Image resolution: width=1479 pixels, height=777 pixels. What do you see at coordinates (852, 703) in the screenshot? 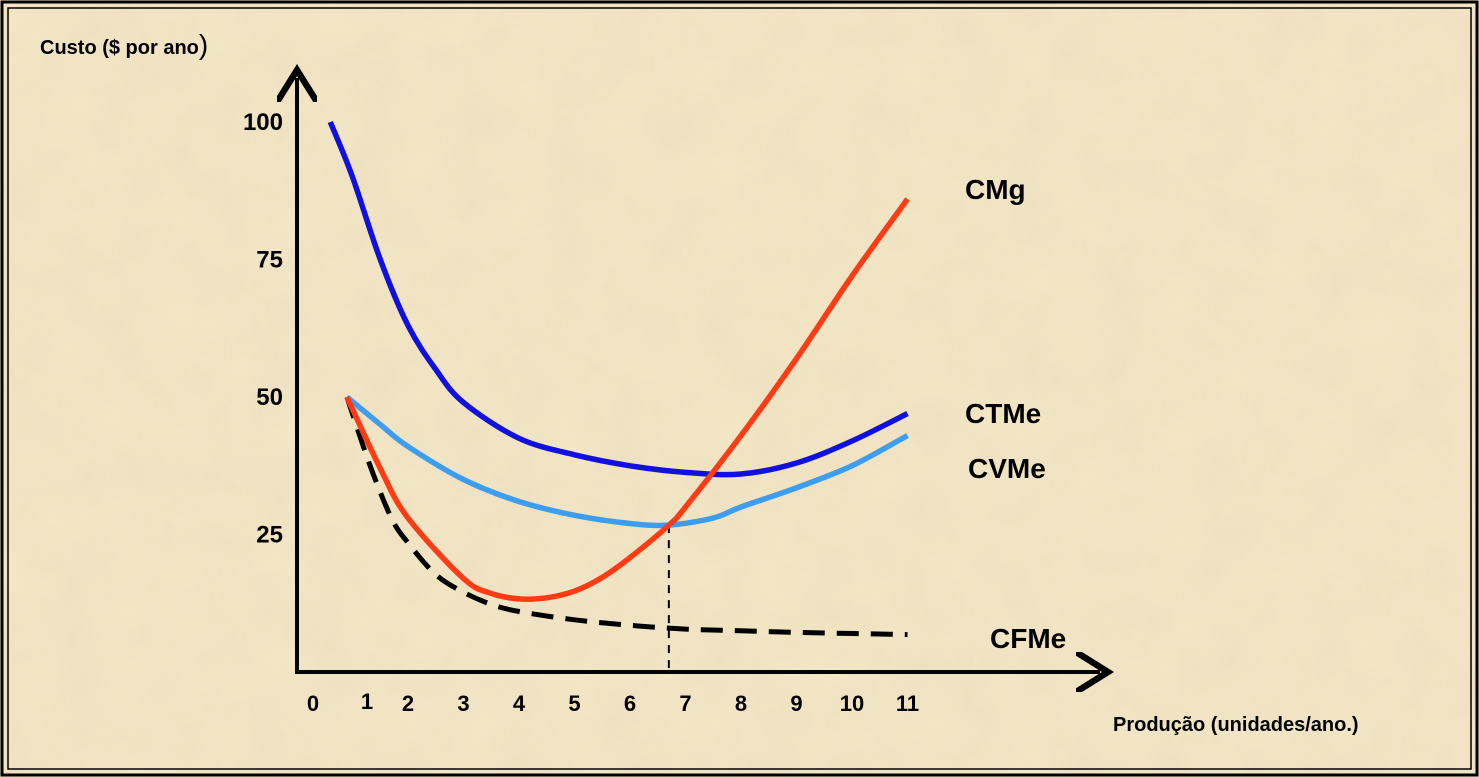
I see `x-tick-label: 10` at bounding box center [852, 703].